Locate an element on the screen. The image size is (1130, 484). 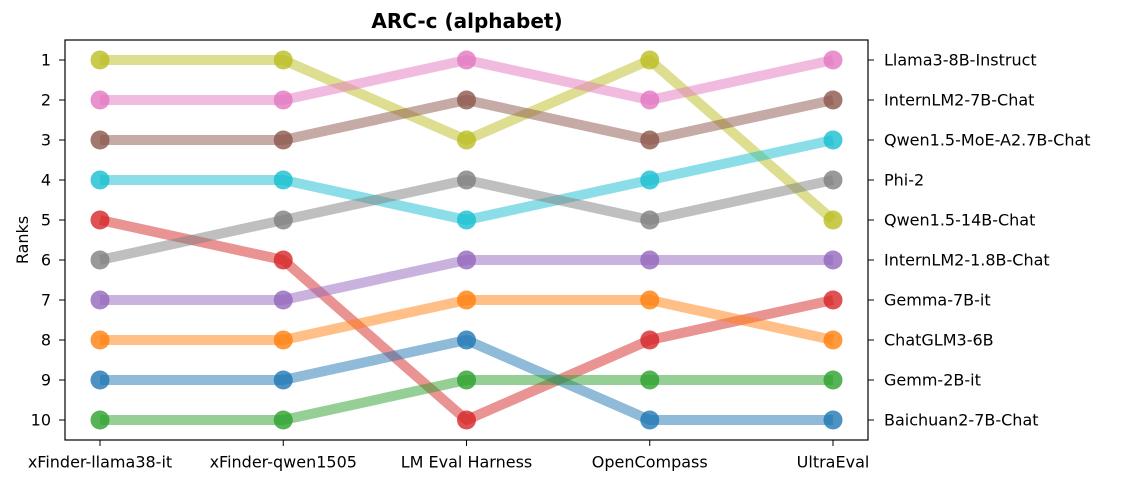
series-purple is located at coordinates (466, 280).